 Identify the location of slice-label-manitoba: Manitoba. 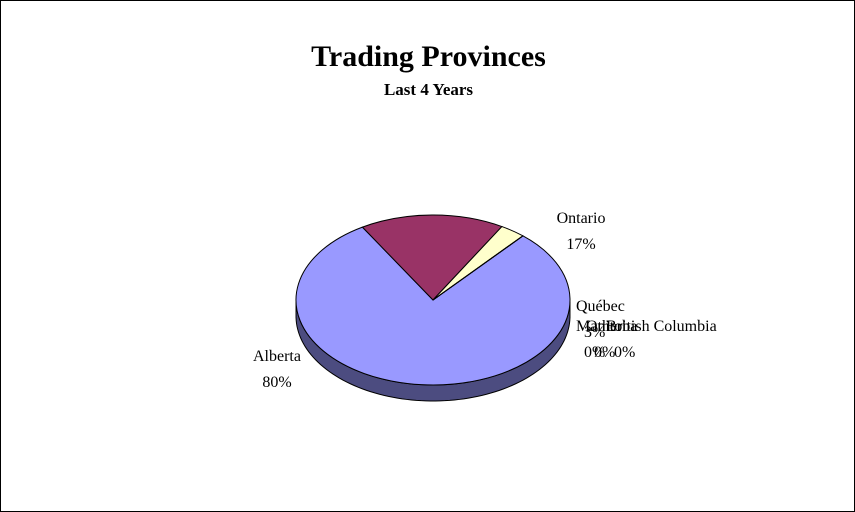
(606, 326).